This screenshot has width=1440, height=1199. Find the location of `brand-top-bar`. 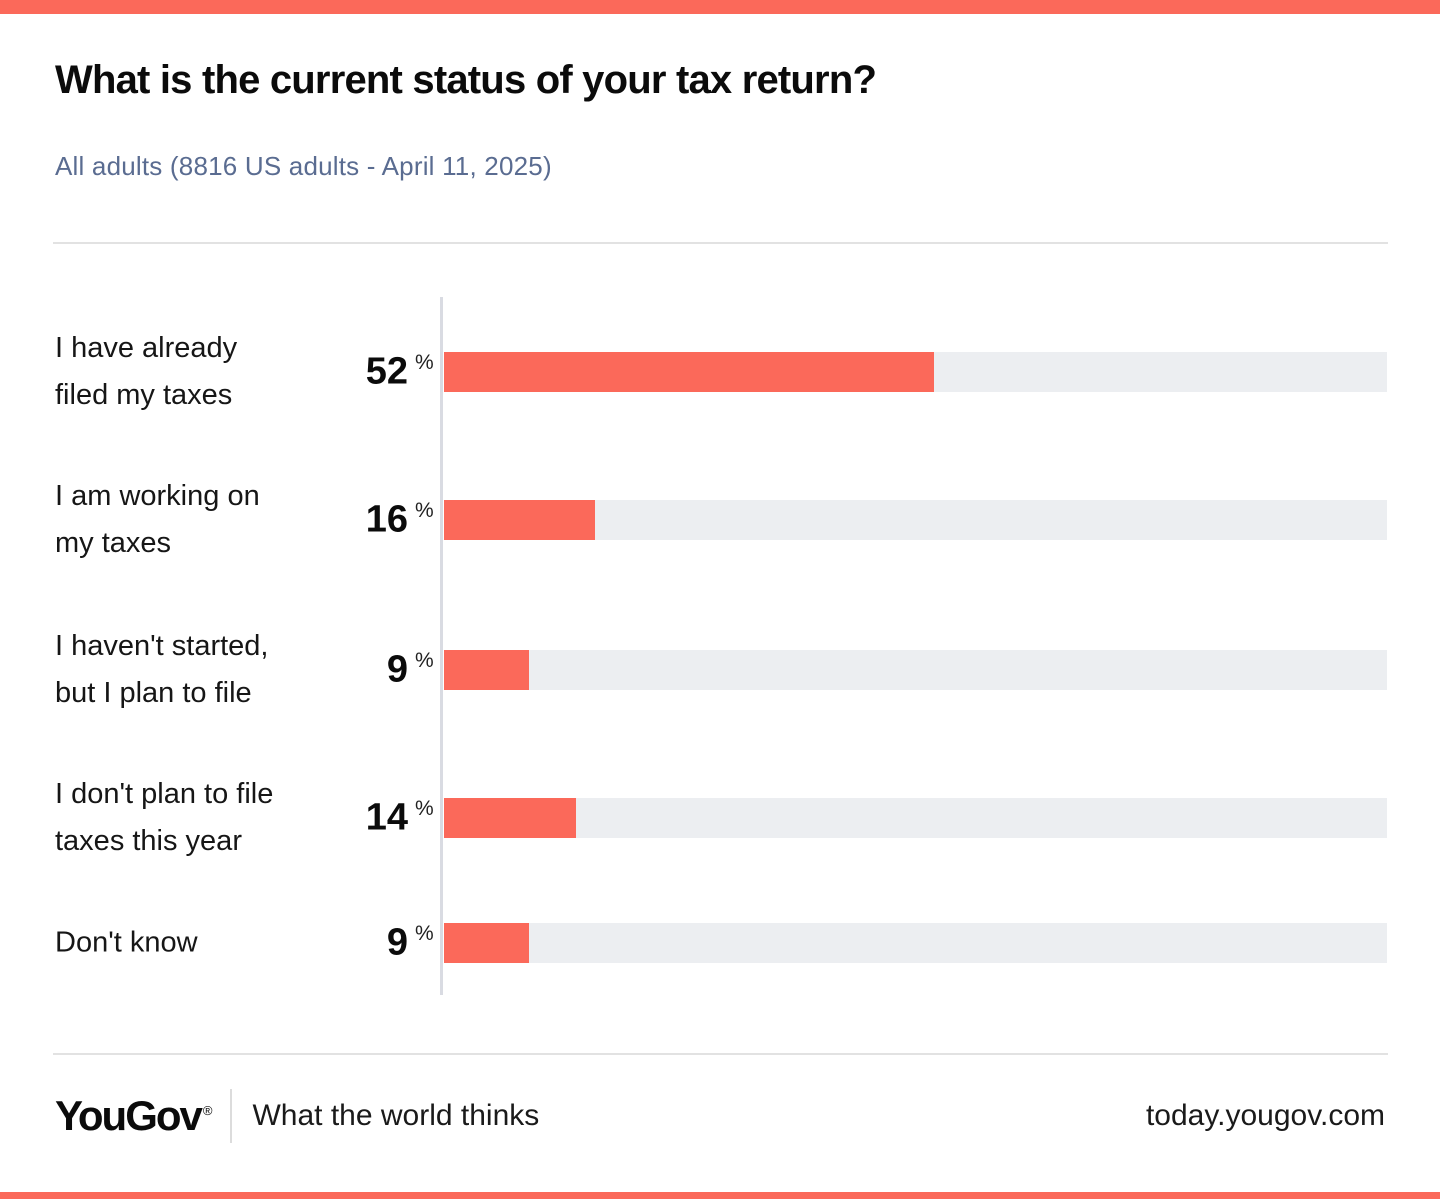

brand-top-bar is located at coordinates (720, 7).